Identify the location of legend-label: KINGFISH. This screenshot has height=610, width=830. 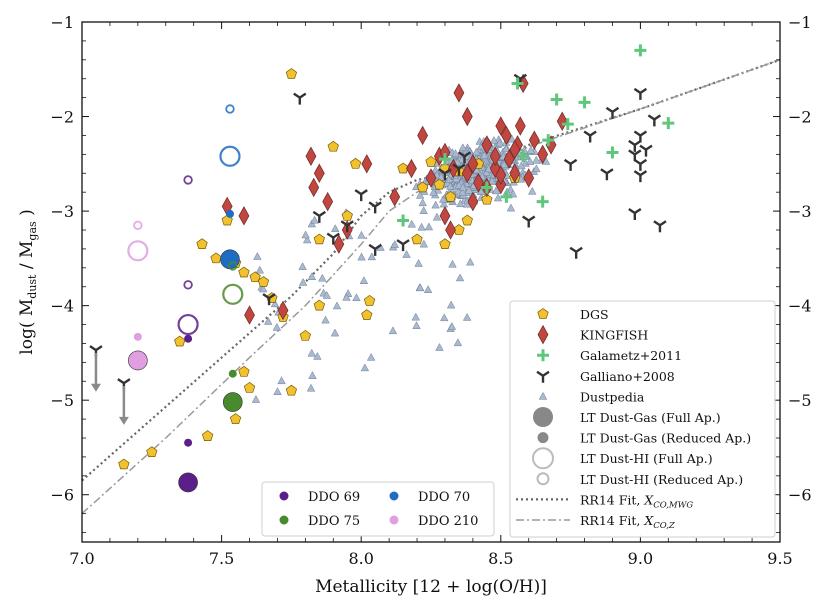
(614, 335).